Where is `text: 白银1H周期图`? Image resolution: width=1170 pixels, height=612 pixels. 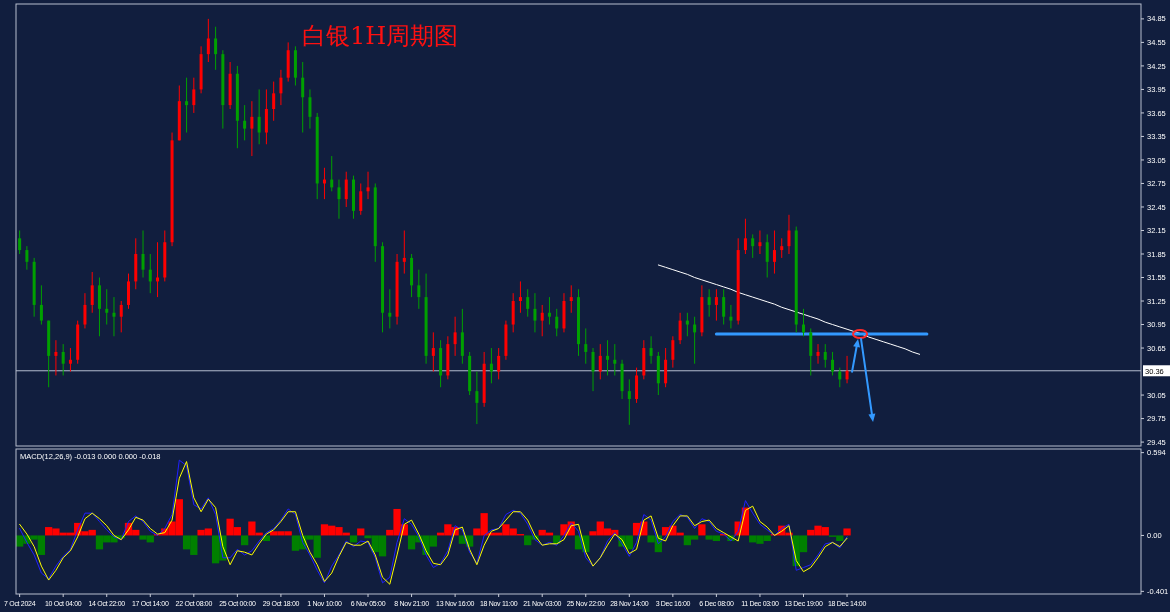
text: 白银1H周期图 is located at coordinates (380, 36).